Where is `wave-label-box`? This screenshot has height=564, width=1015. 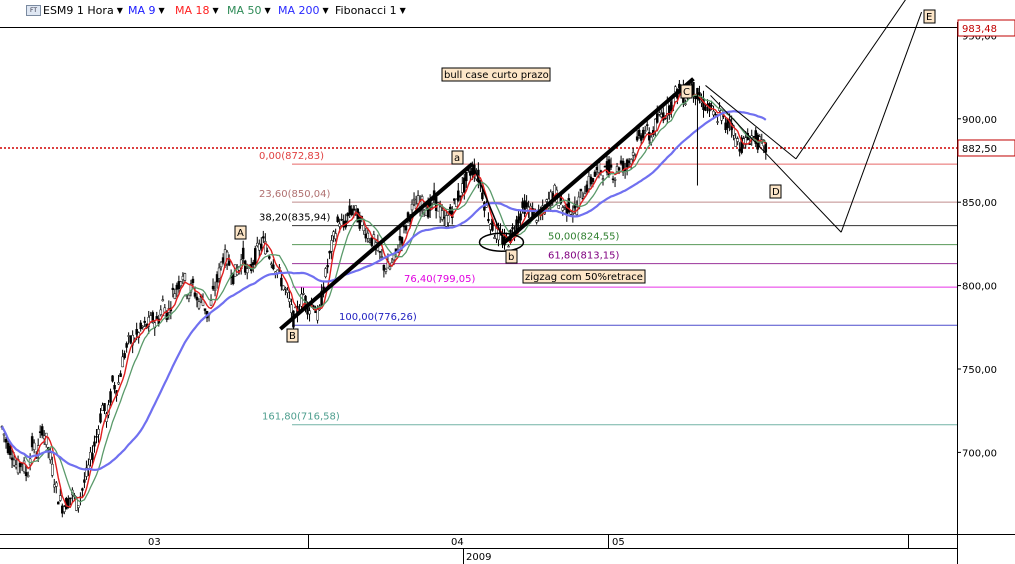
wave-label-box is located at coordinates (929, 16).